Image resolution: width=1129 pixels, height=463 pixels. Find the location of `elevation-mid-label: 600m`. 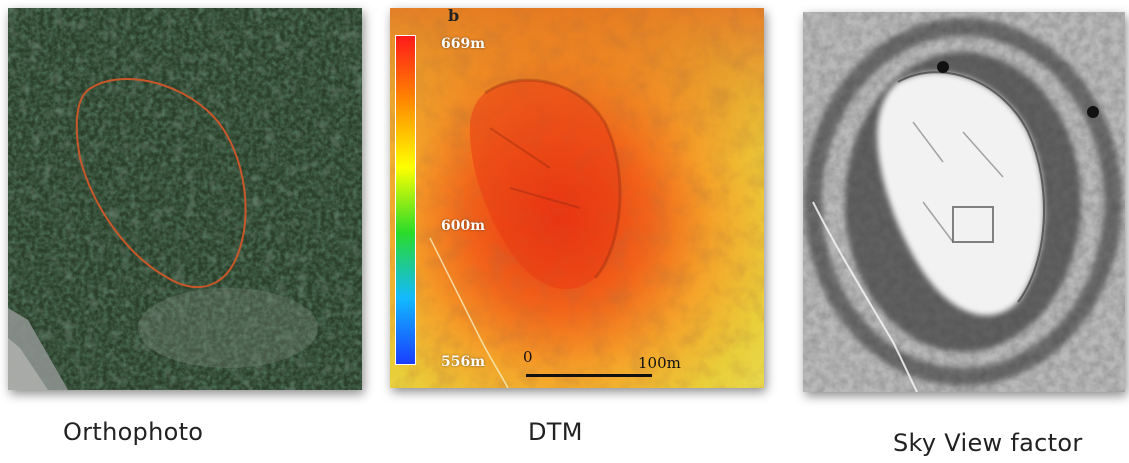

elevation-mid-label: 600m is located at coordinates (463, 226).